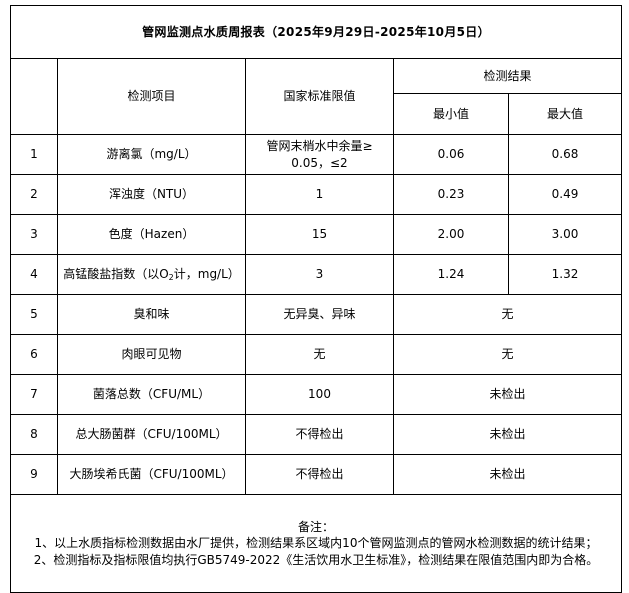 The width and height of the screenshot is (629, 593). I want to click on title-row: 管网监测点水质周报表（2025年9月29日-2025年10月5日）, so click(316, 32).